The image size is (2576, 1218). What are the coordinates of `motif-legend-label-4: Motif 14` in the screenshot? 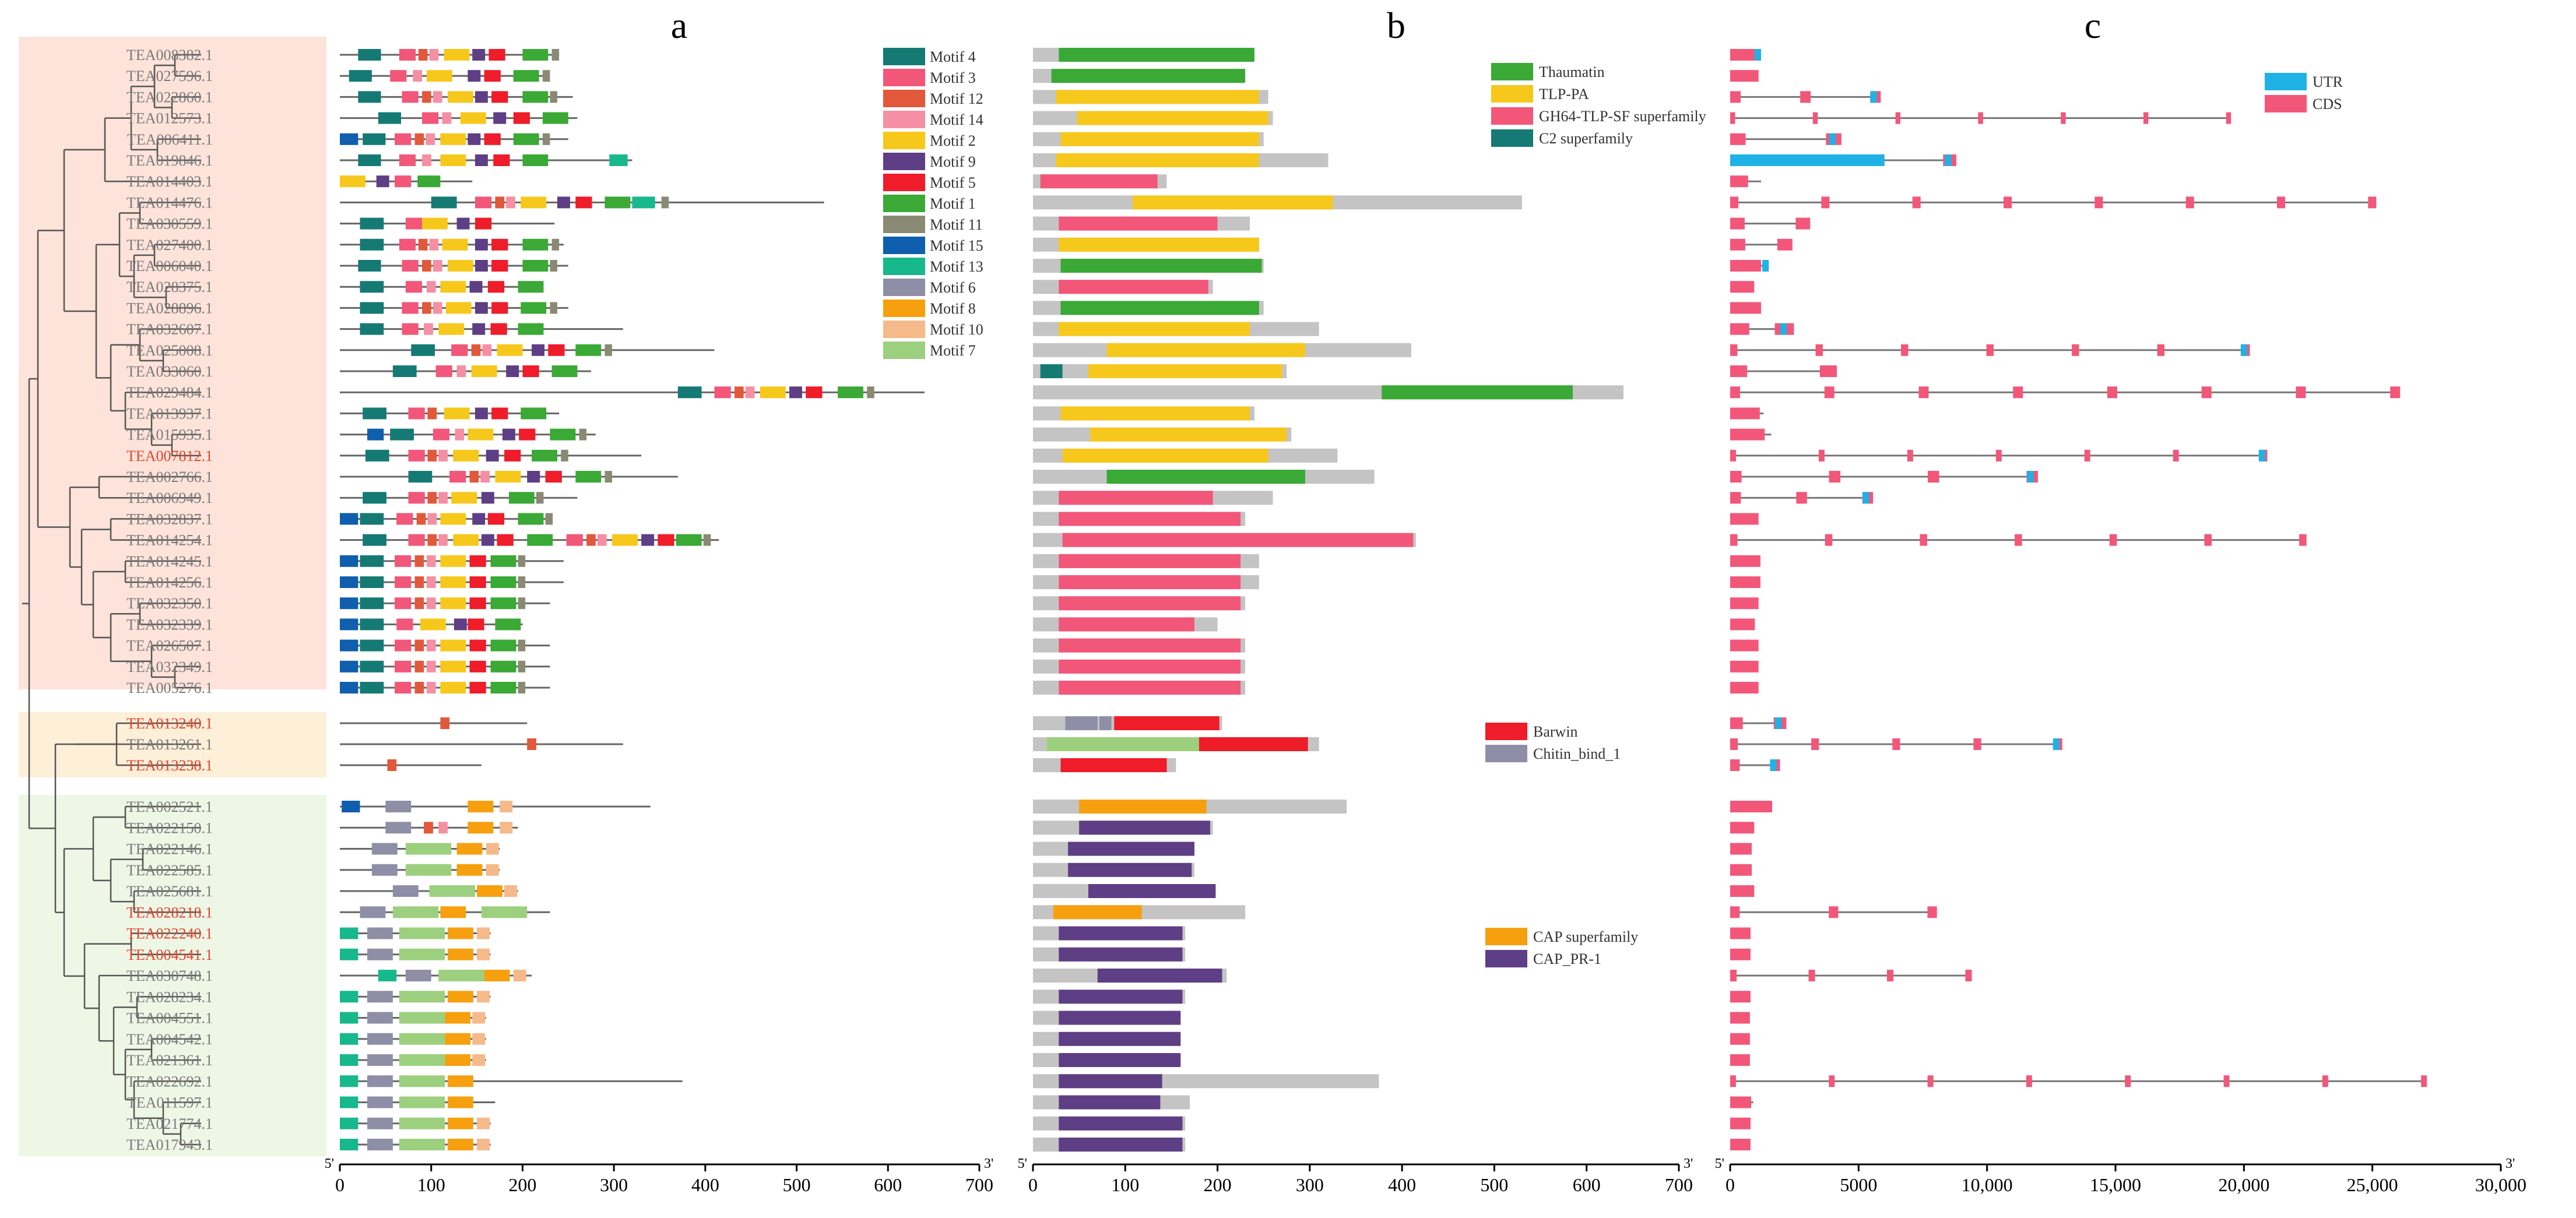 It's located at (956, 119).